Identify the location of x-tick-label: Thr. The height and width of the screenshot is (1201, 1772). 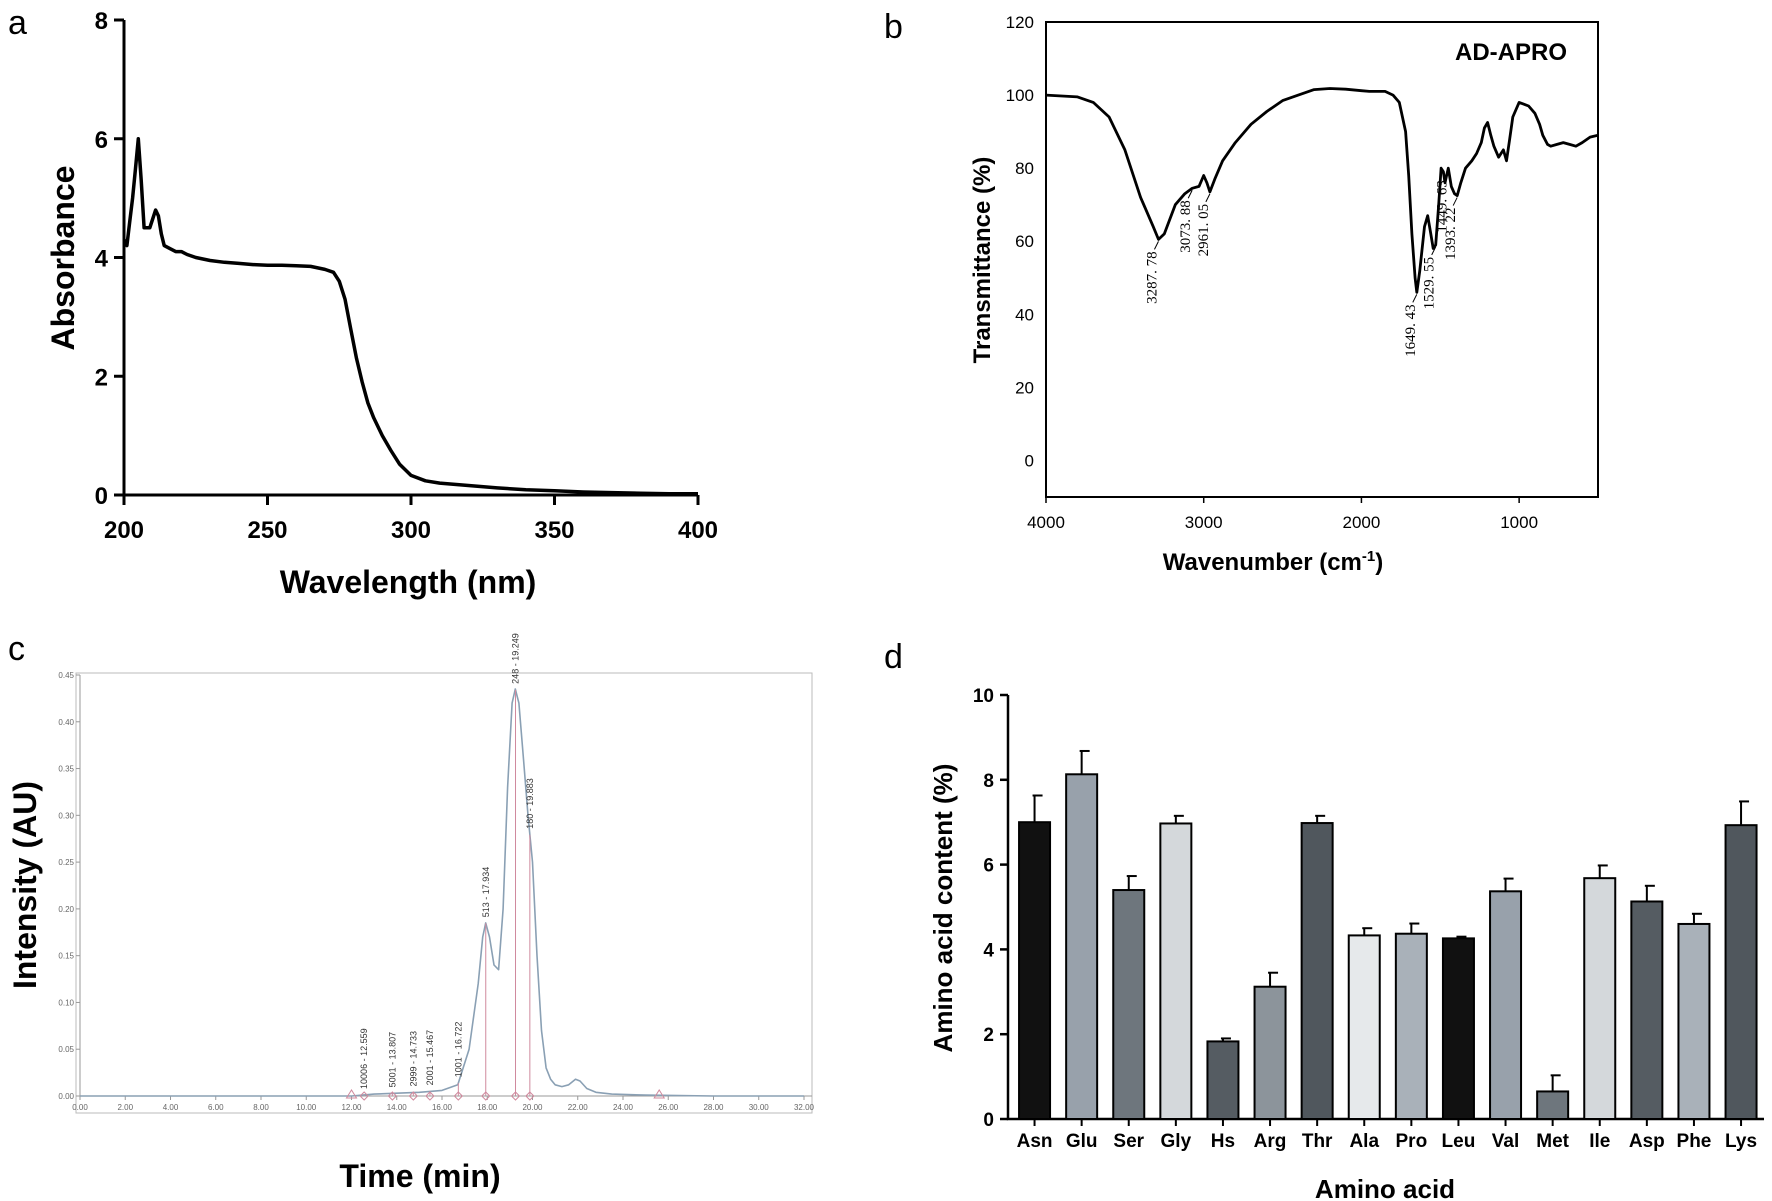
(1317, 1141).